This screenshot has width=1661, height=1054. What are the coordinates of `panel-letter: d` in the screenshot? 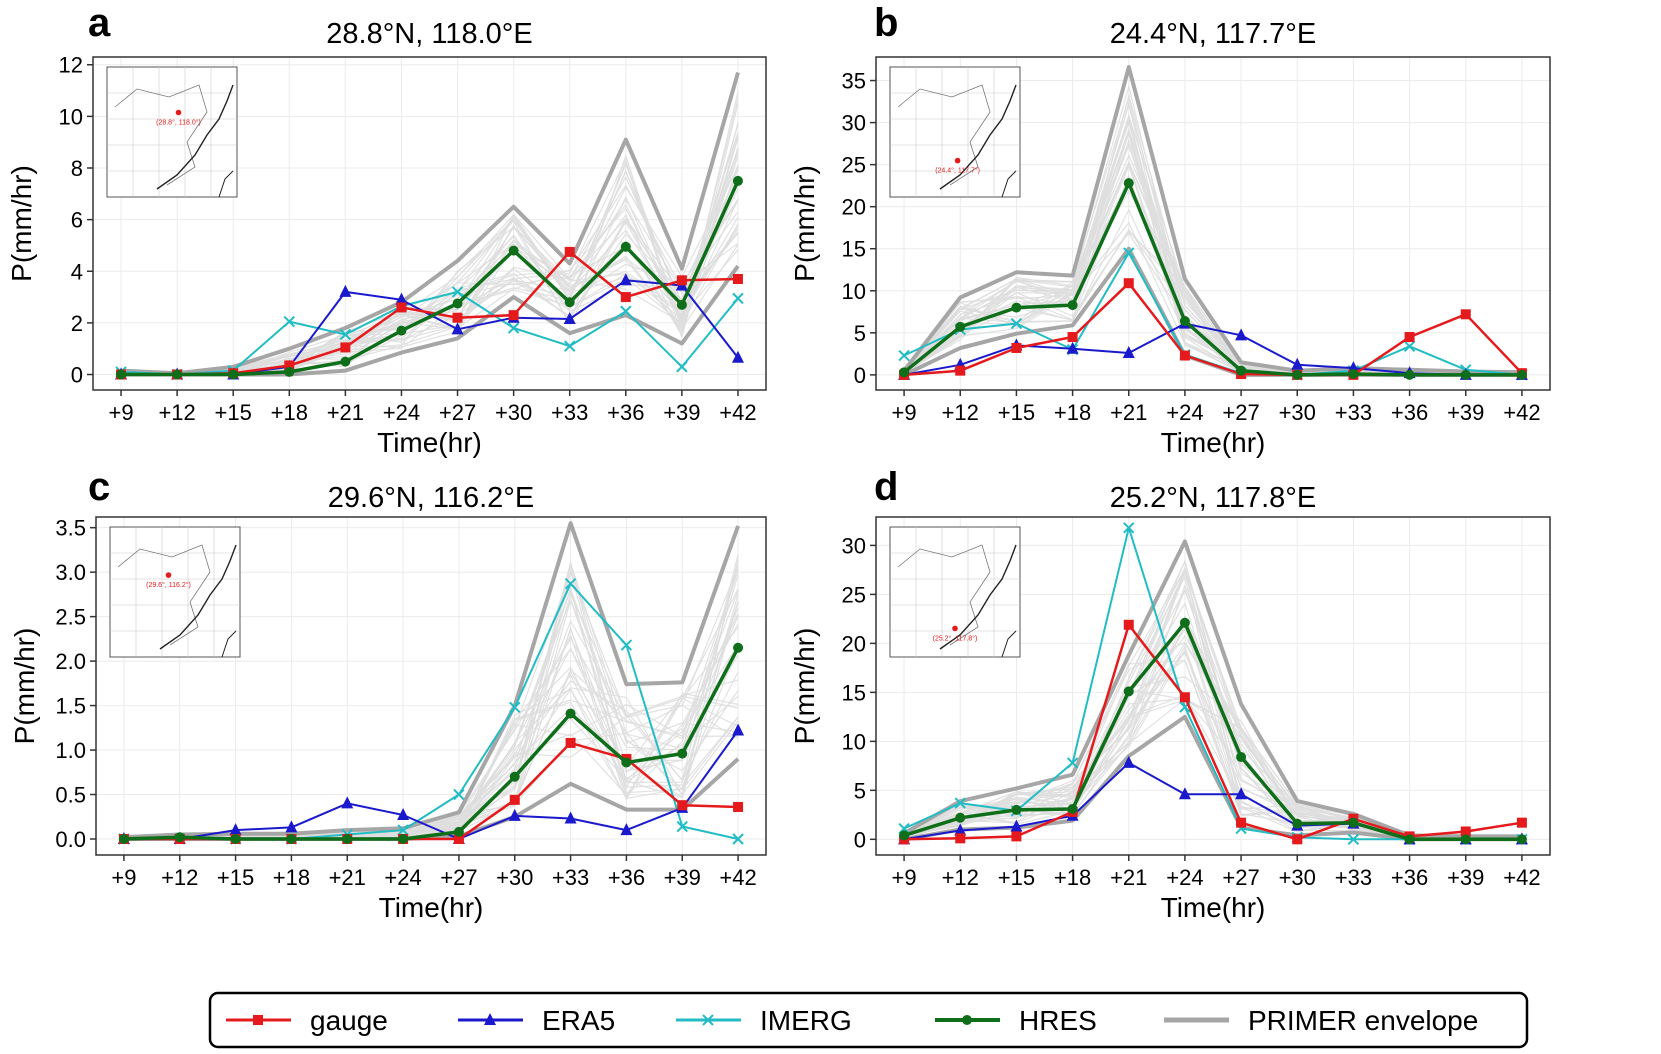 It's located at (886, 487).